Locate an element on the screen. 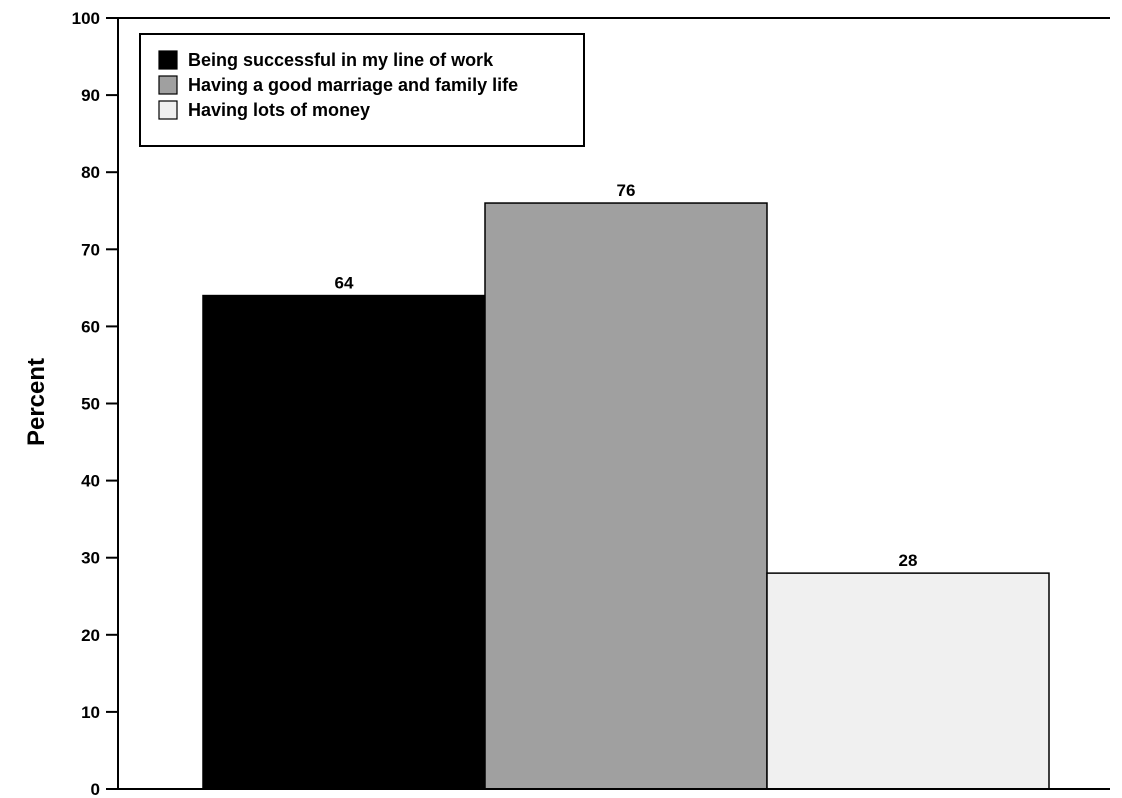  bar is located at coordinates (908, 681).